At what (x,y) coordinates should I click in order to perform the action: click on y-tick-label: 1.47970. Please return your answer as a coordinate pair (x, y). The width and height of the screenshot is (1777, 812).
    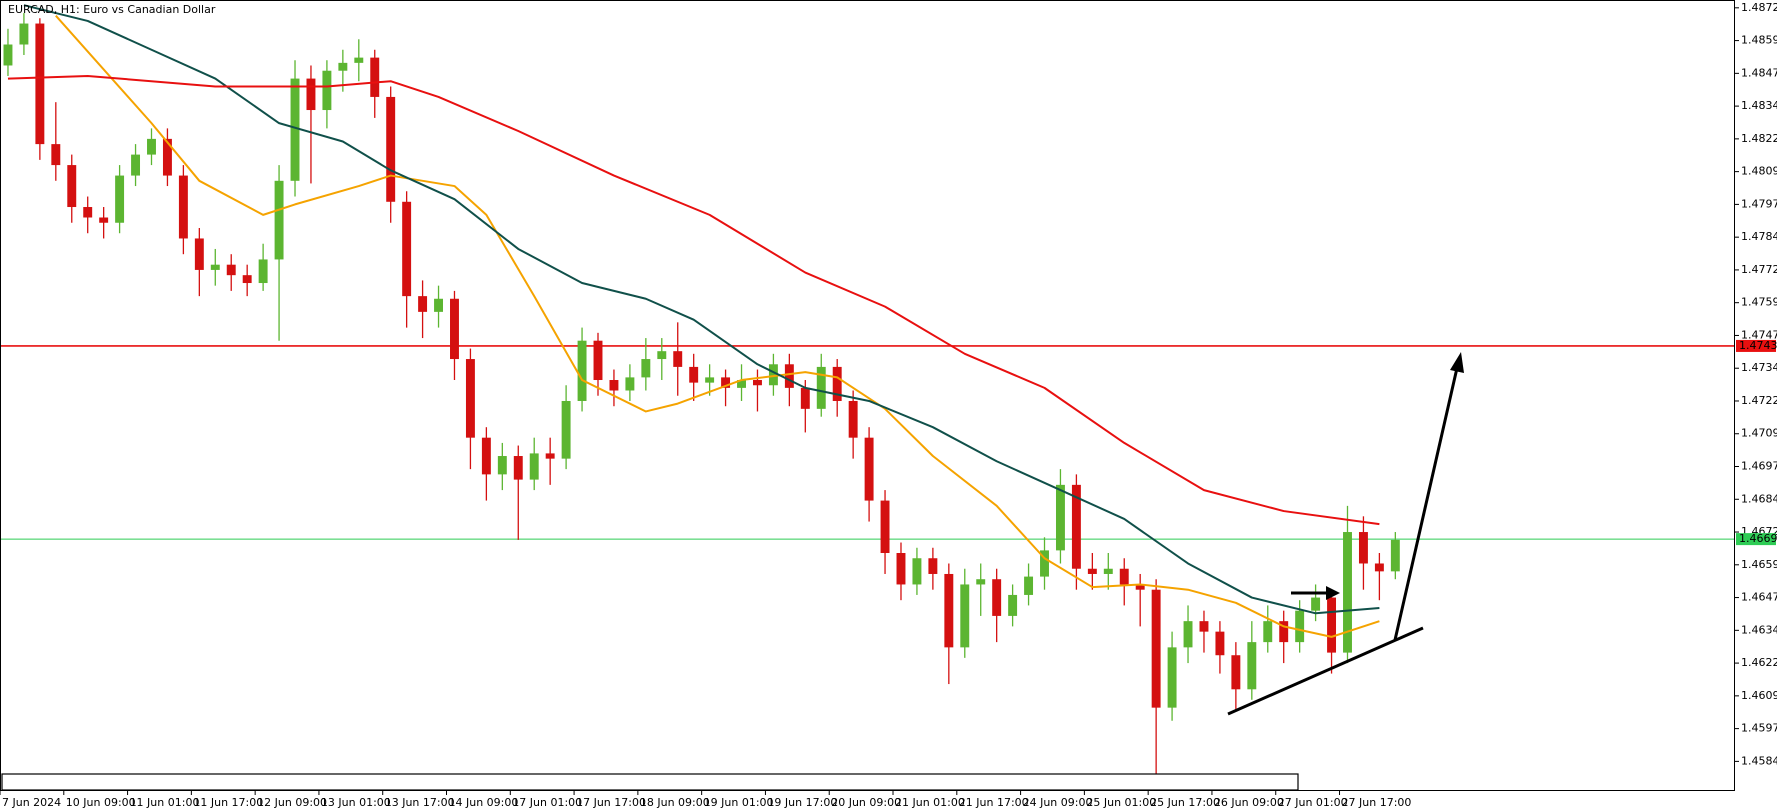
    Looking at the image, I should click on (1759, 203).